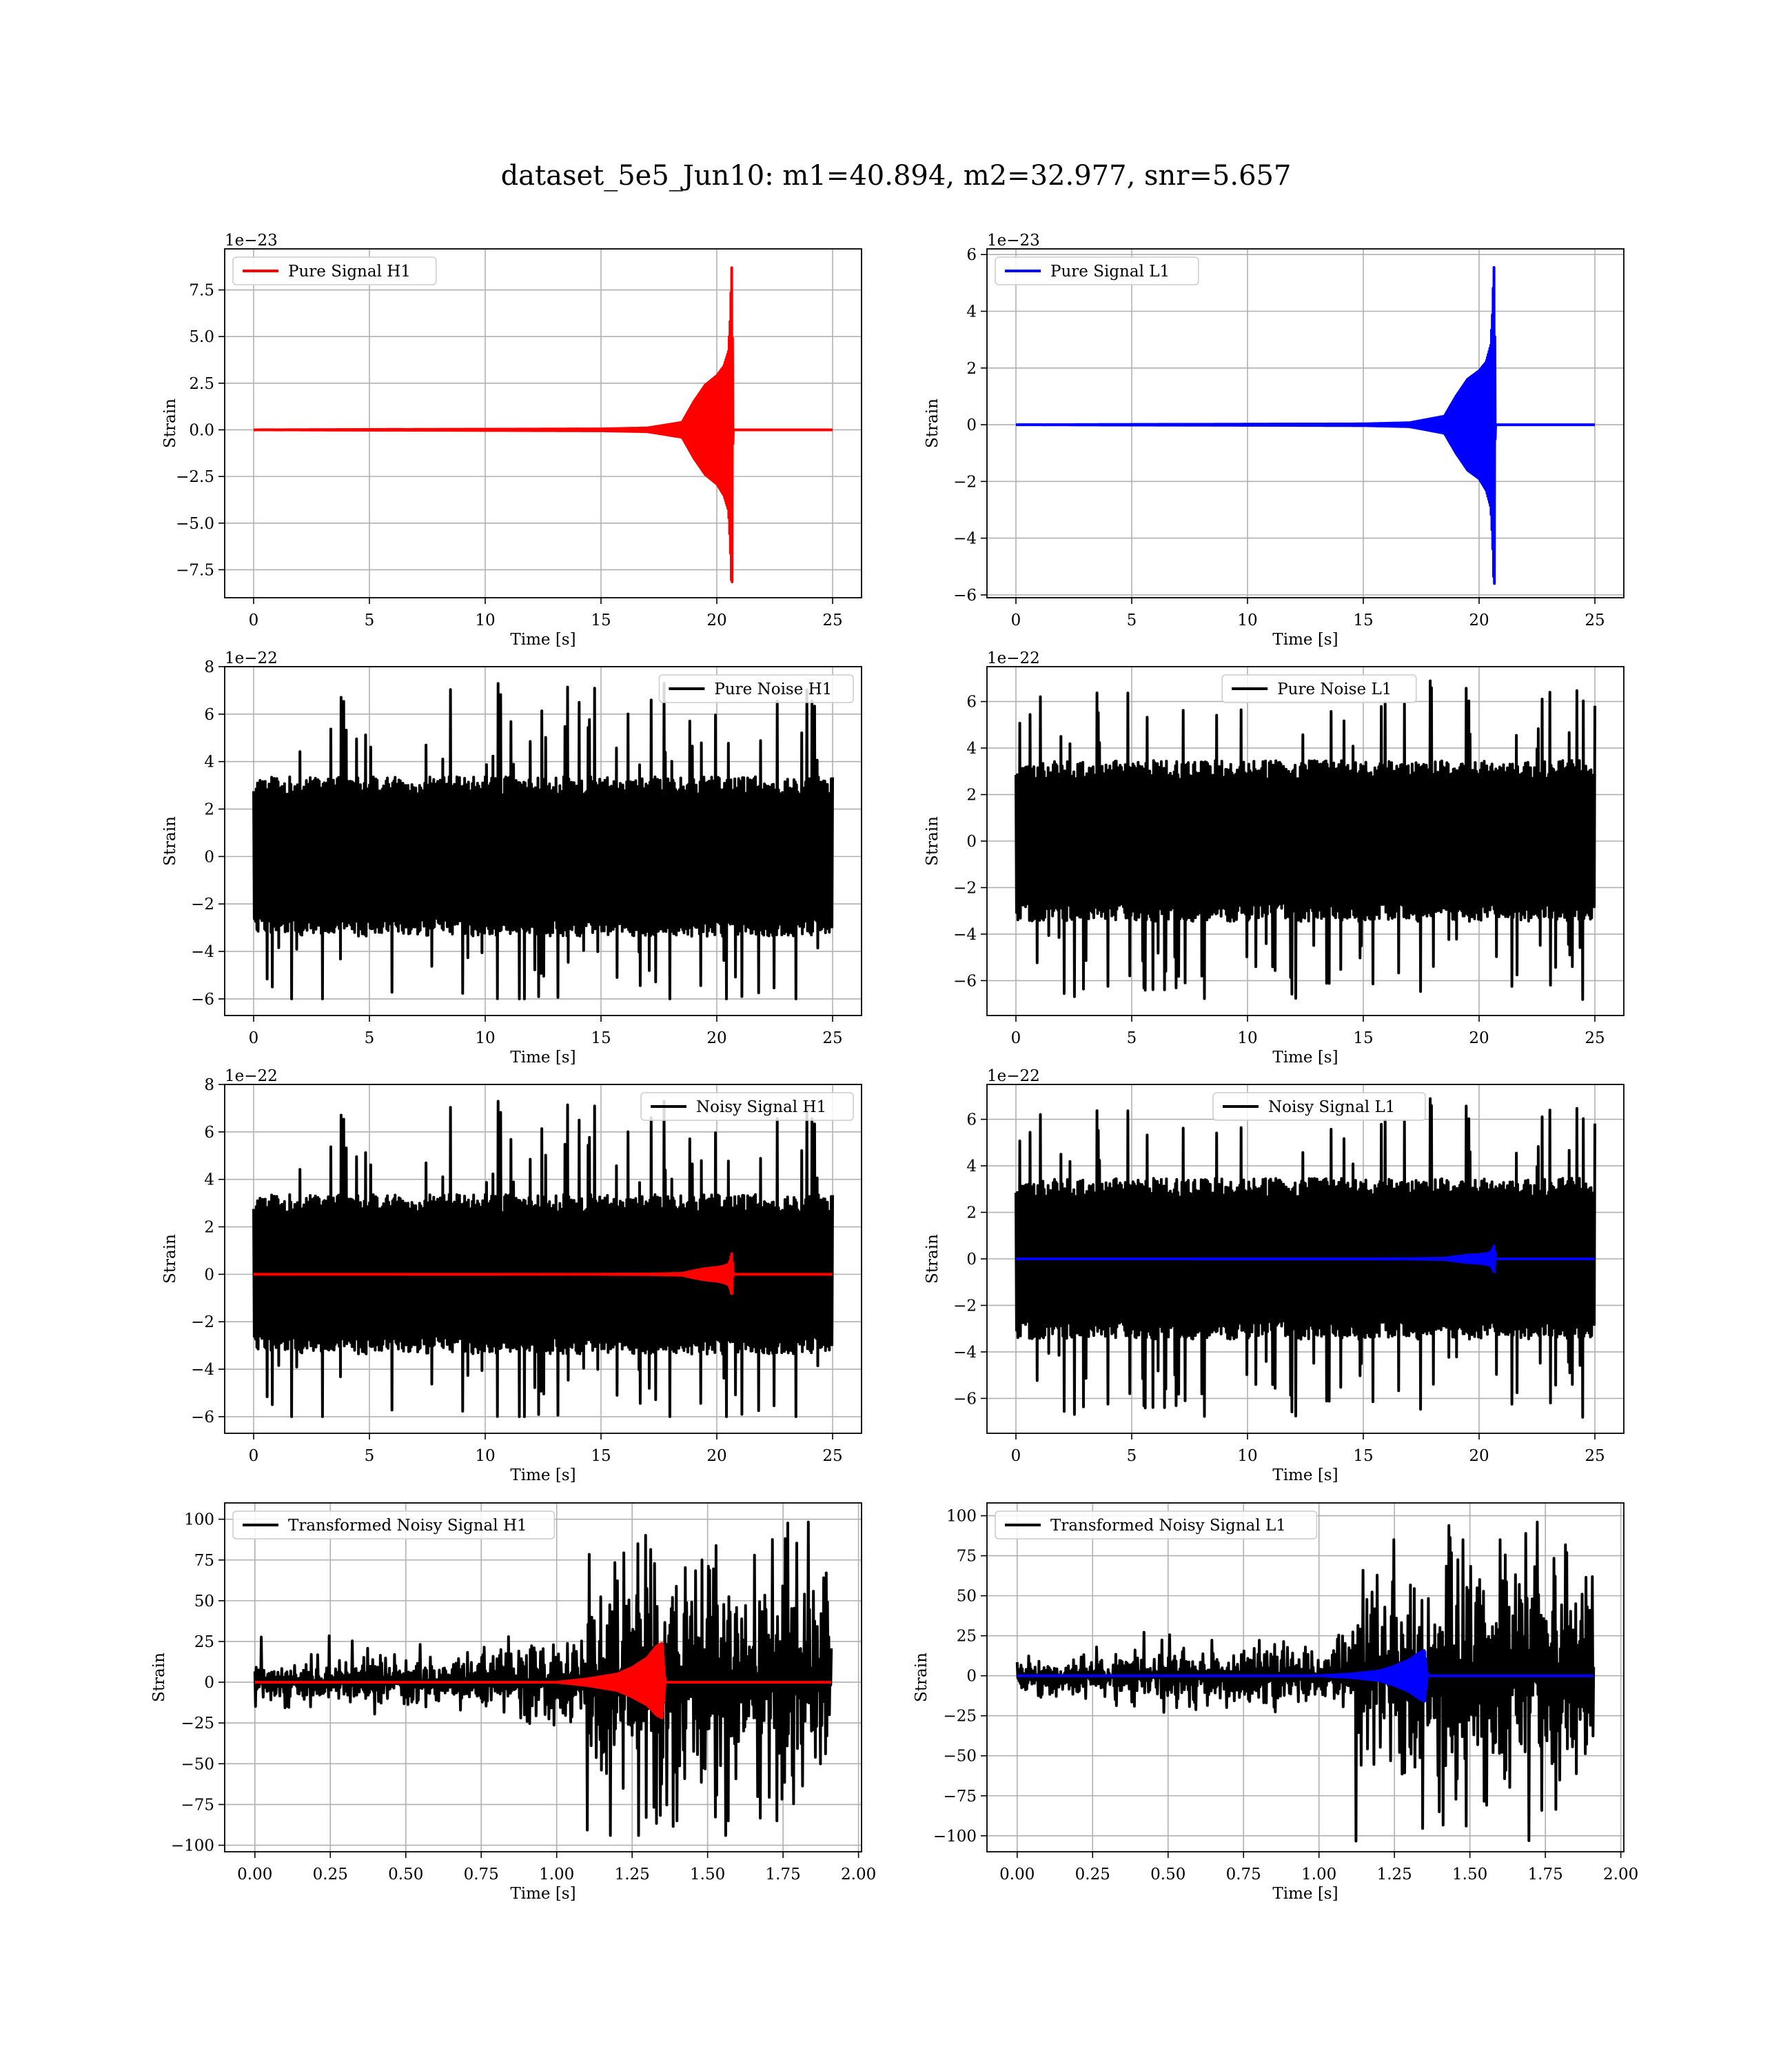 This screenshot has width=1792, height=2071. What do you see at coordinates (1620, 1874) in the screenshot?
I see `x-tick-label: 2.00` at bounding box center [1620, 1874].